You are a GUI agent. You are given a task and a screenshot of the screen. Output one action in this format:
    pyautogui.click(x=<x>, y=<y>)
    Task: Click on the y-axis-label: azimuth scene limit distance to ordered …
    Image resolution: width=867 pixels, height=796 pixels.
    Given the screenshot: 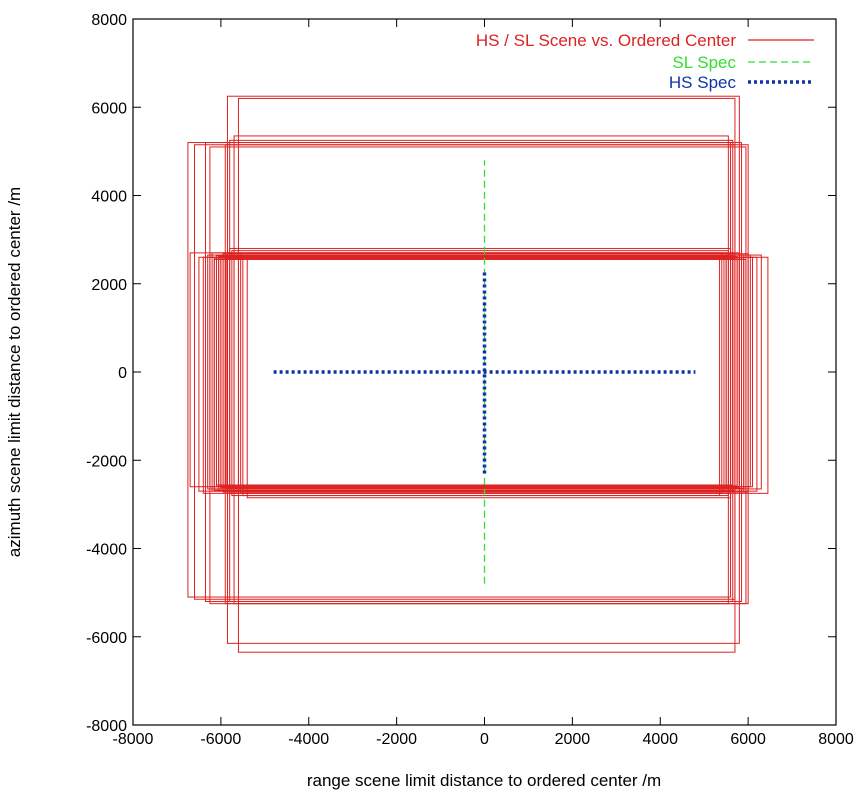 What is the action you would take?
    pyautogui.click(x=14, y=372)
    